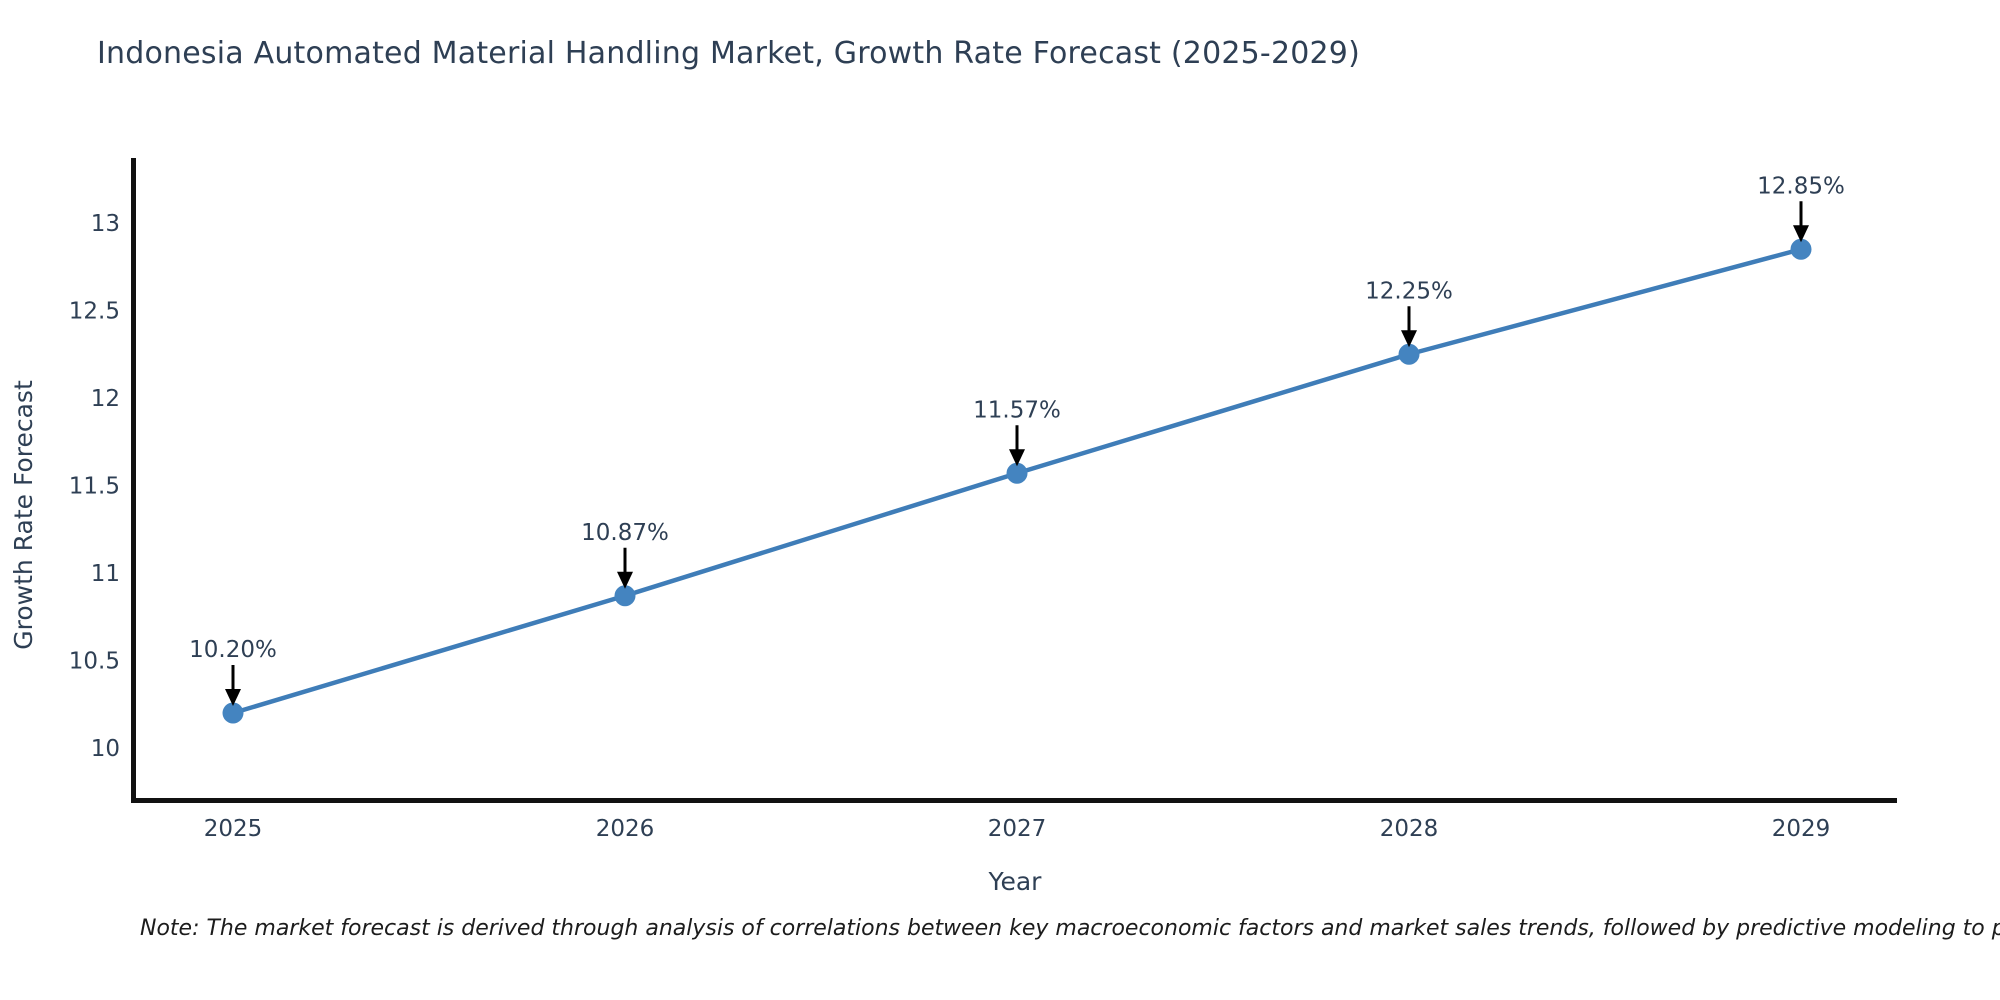  I want to click on x-tick-label: 2029, so click(1801, 829).